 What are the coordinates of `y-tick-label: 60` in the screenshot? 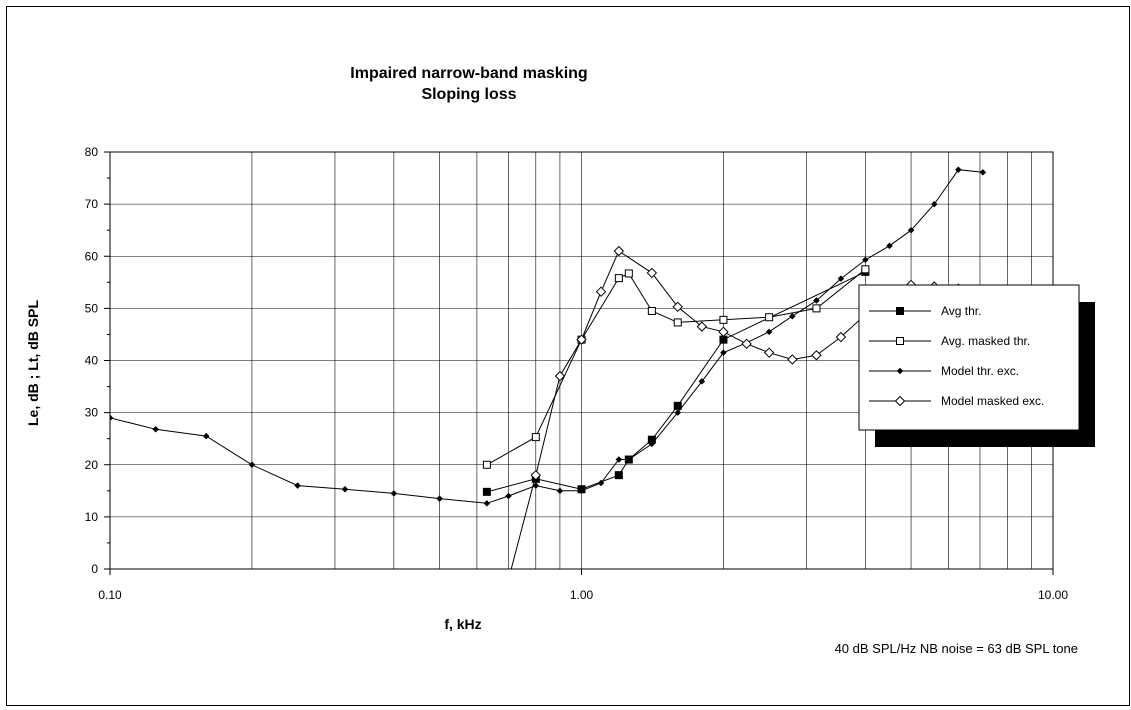 It's located at (92, 256).